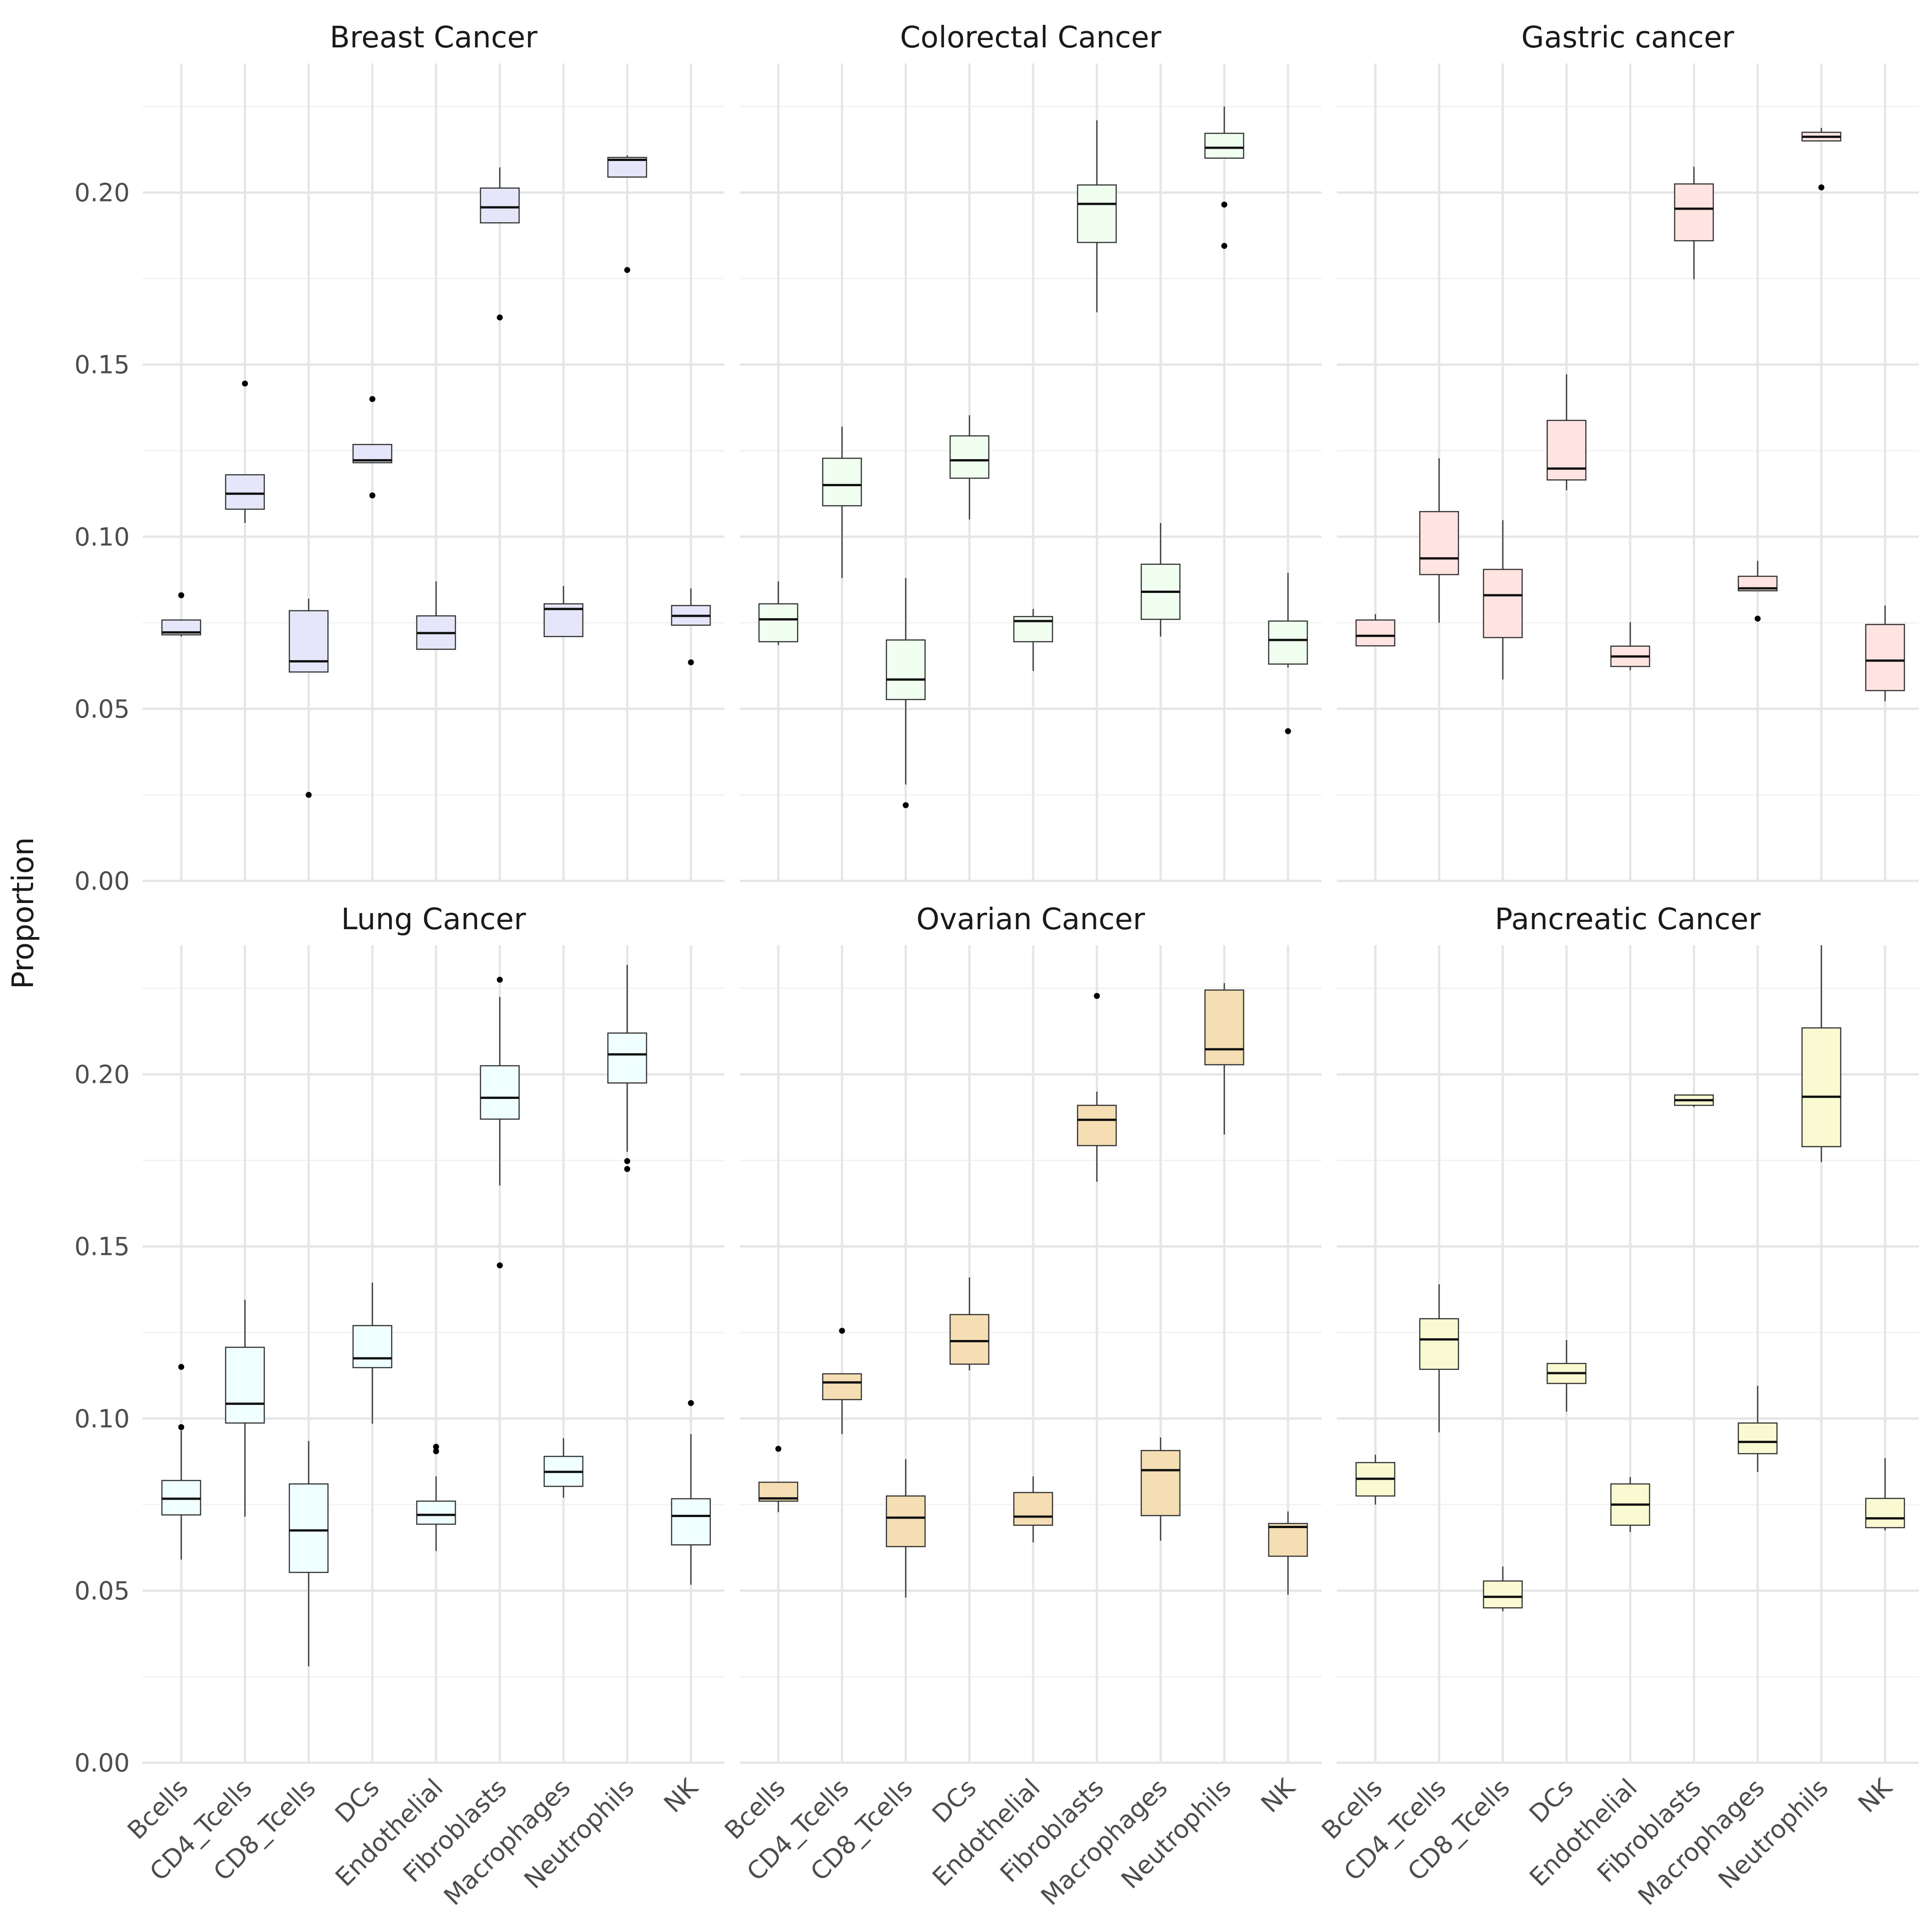 The width and height of the screenshot is (1932, 1932). Describe the element at coordinates (1031, 38) in the screenshot. I see `facet-title: Colorectal Cancer` at that location.